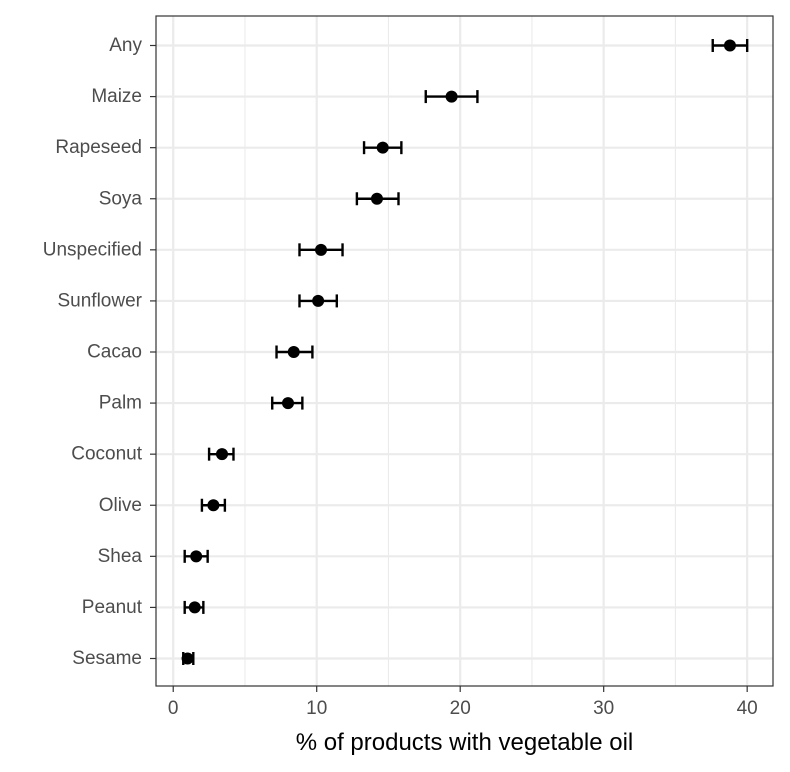  I want to click on y-tick-label-sesame: Sesame, so click(107, 658).